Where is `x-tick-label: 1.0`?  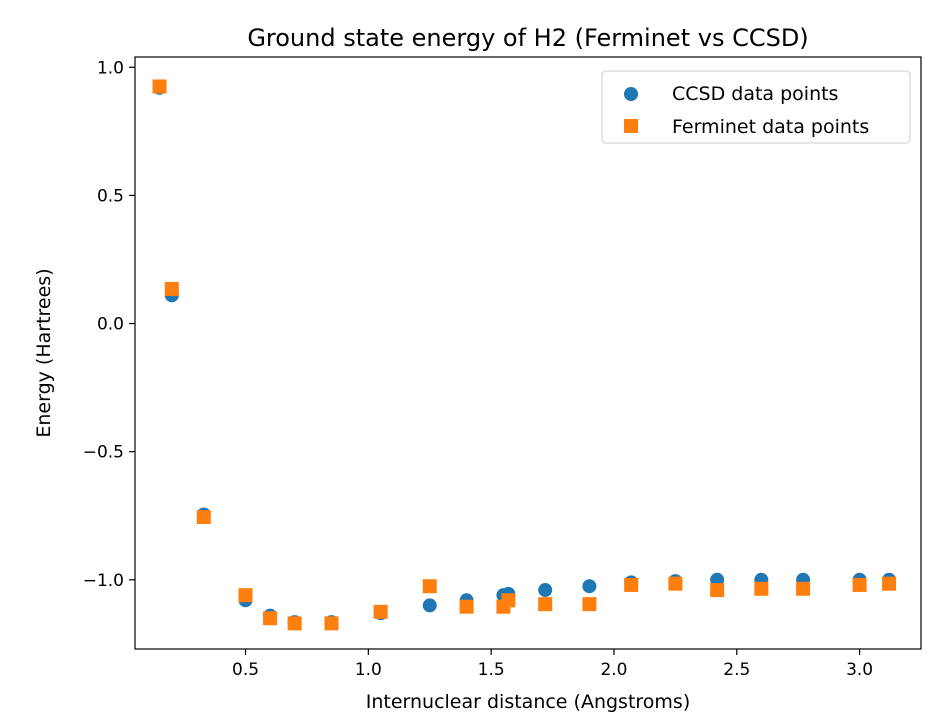 x-tick-label: 1.0 is located at coordinates (368, 670).